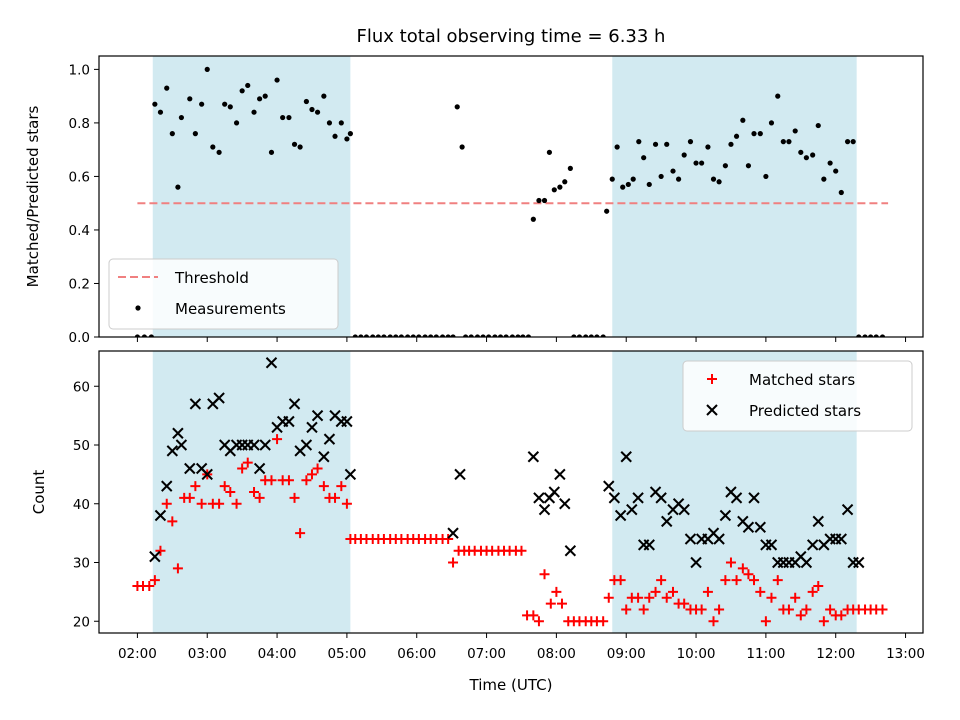  I want to click on legend-label: Threshold, so click(211, 278).